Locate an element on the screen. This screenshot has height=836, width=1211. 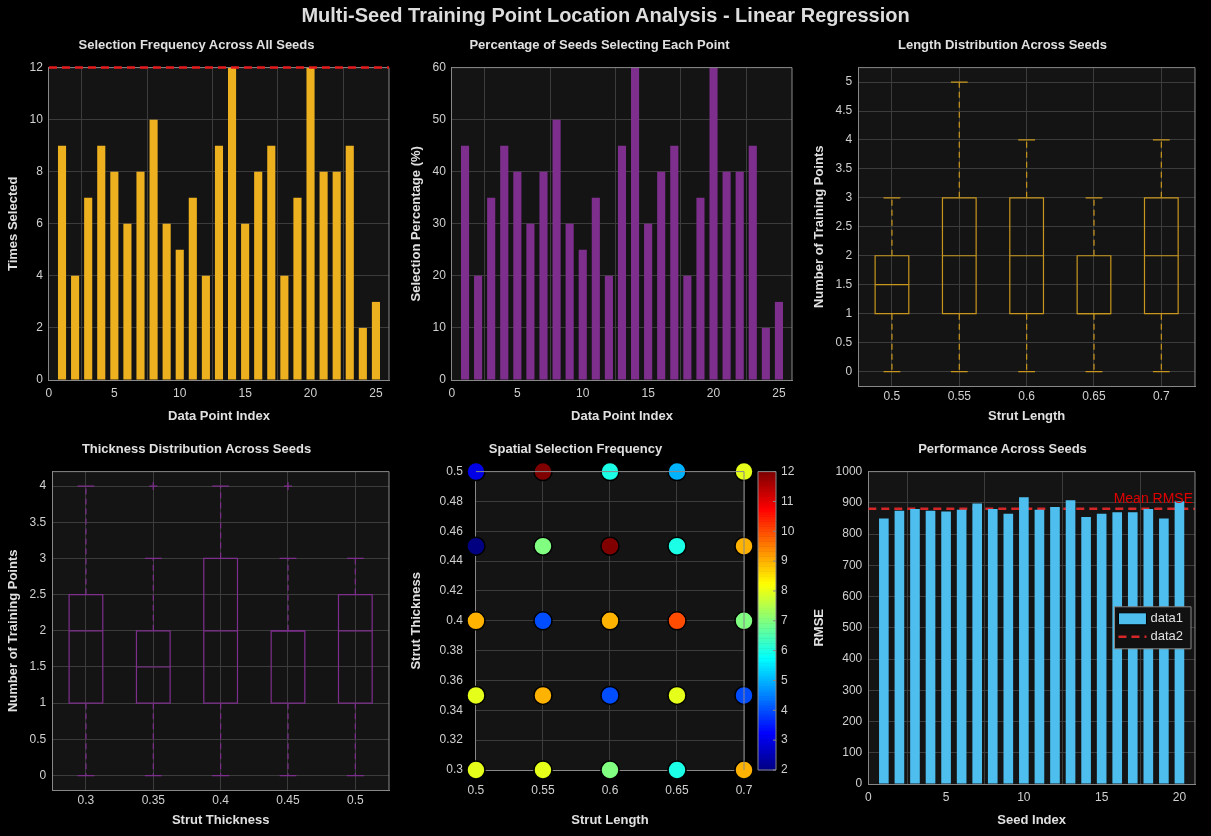
color-bar-label: 12 is located at coordinates (788, 470).